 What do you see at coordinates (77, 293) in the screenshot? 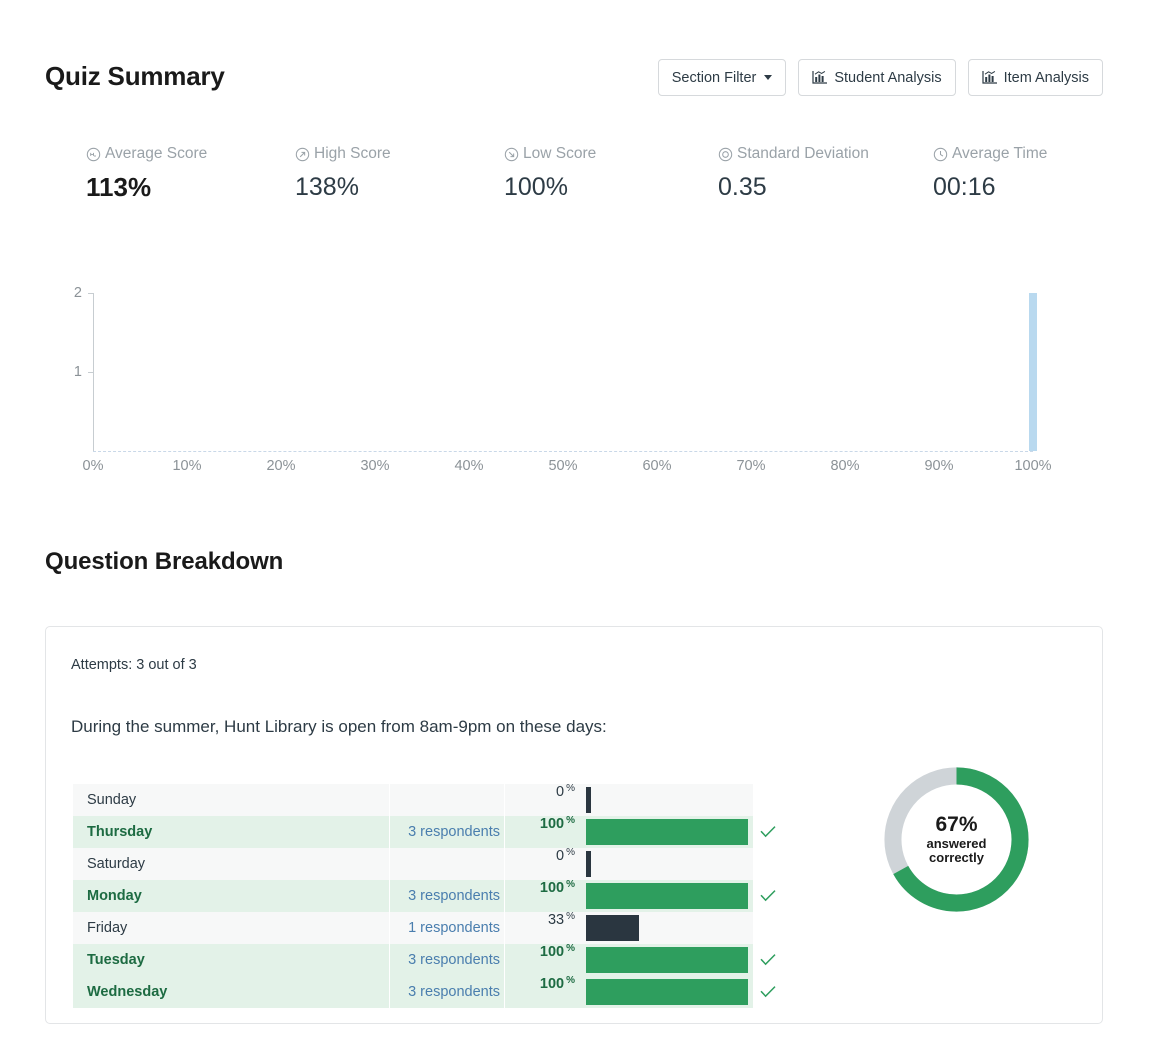
I see `chart-y-tick-label: 2` at bounding box center [77, 293].